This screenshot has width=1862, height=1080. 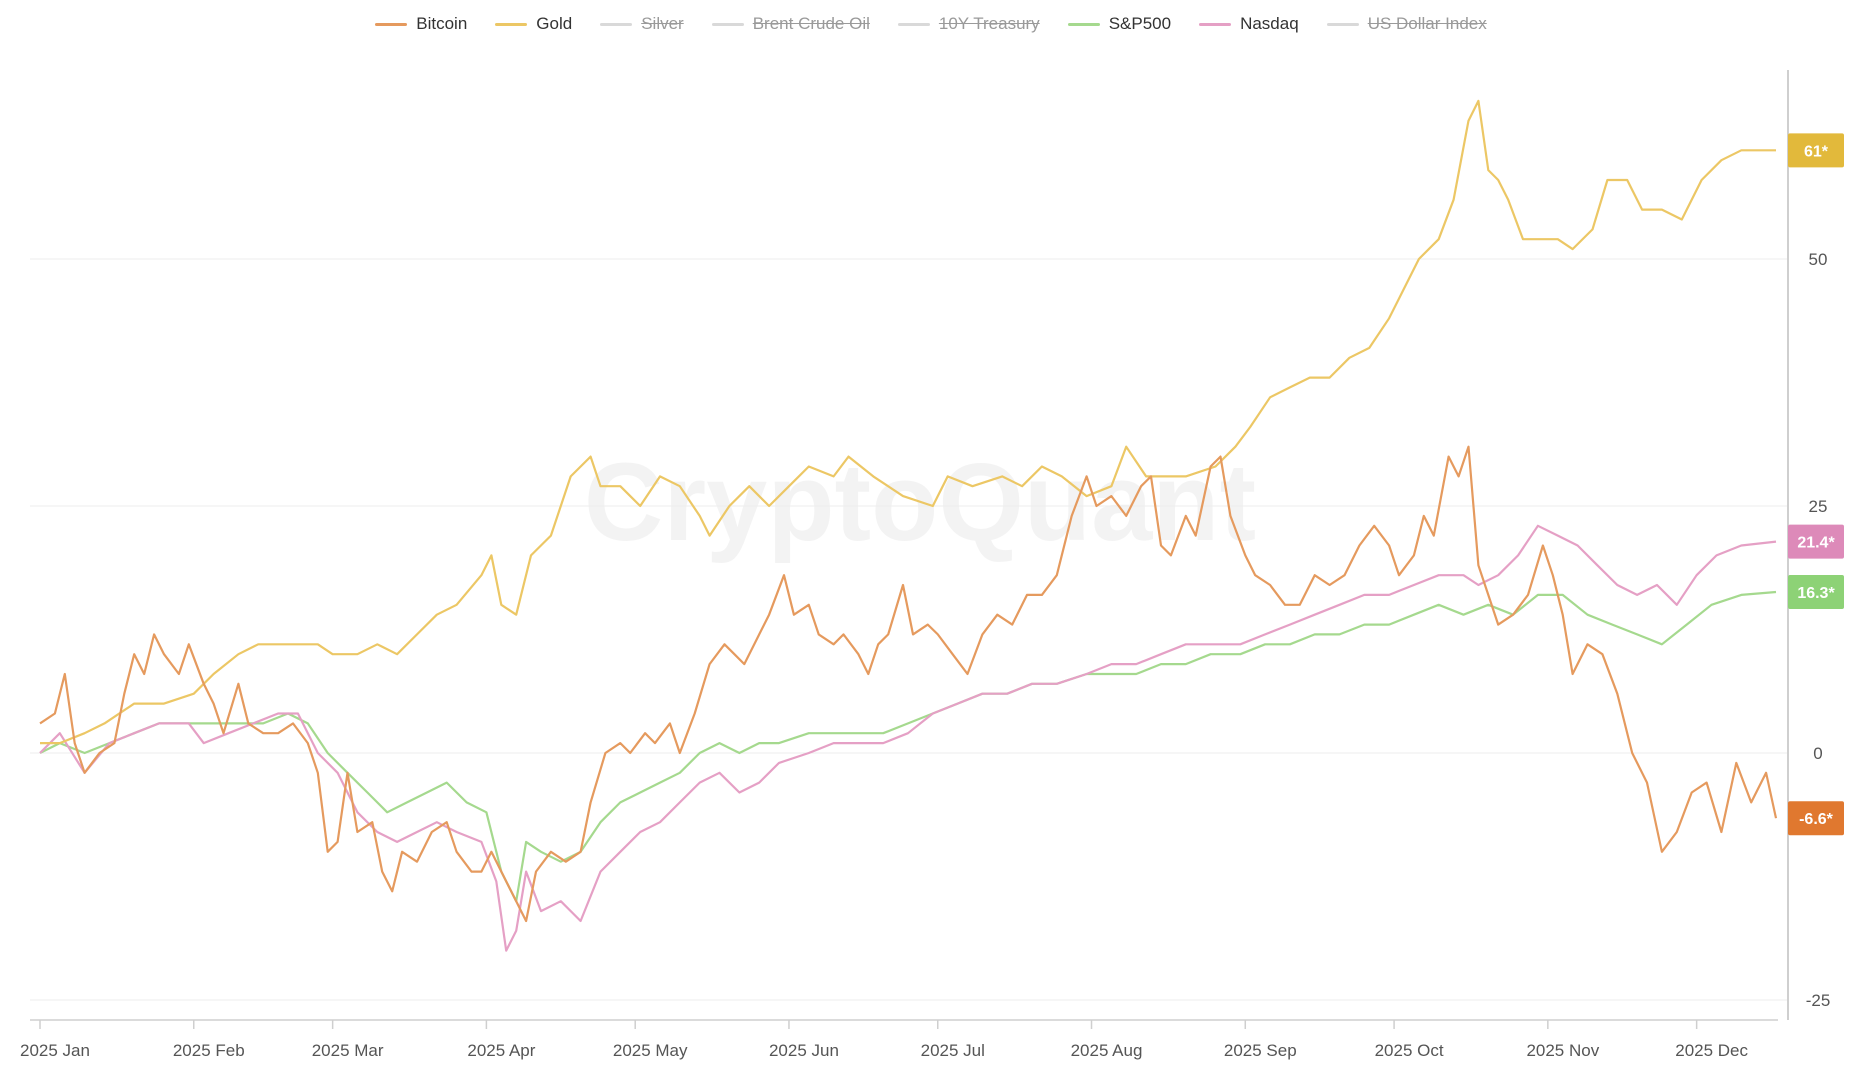 I want to click on legend-item-brent-crude-oil: Brent Crude Oil, so click(x=790, y=24).